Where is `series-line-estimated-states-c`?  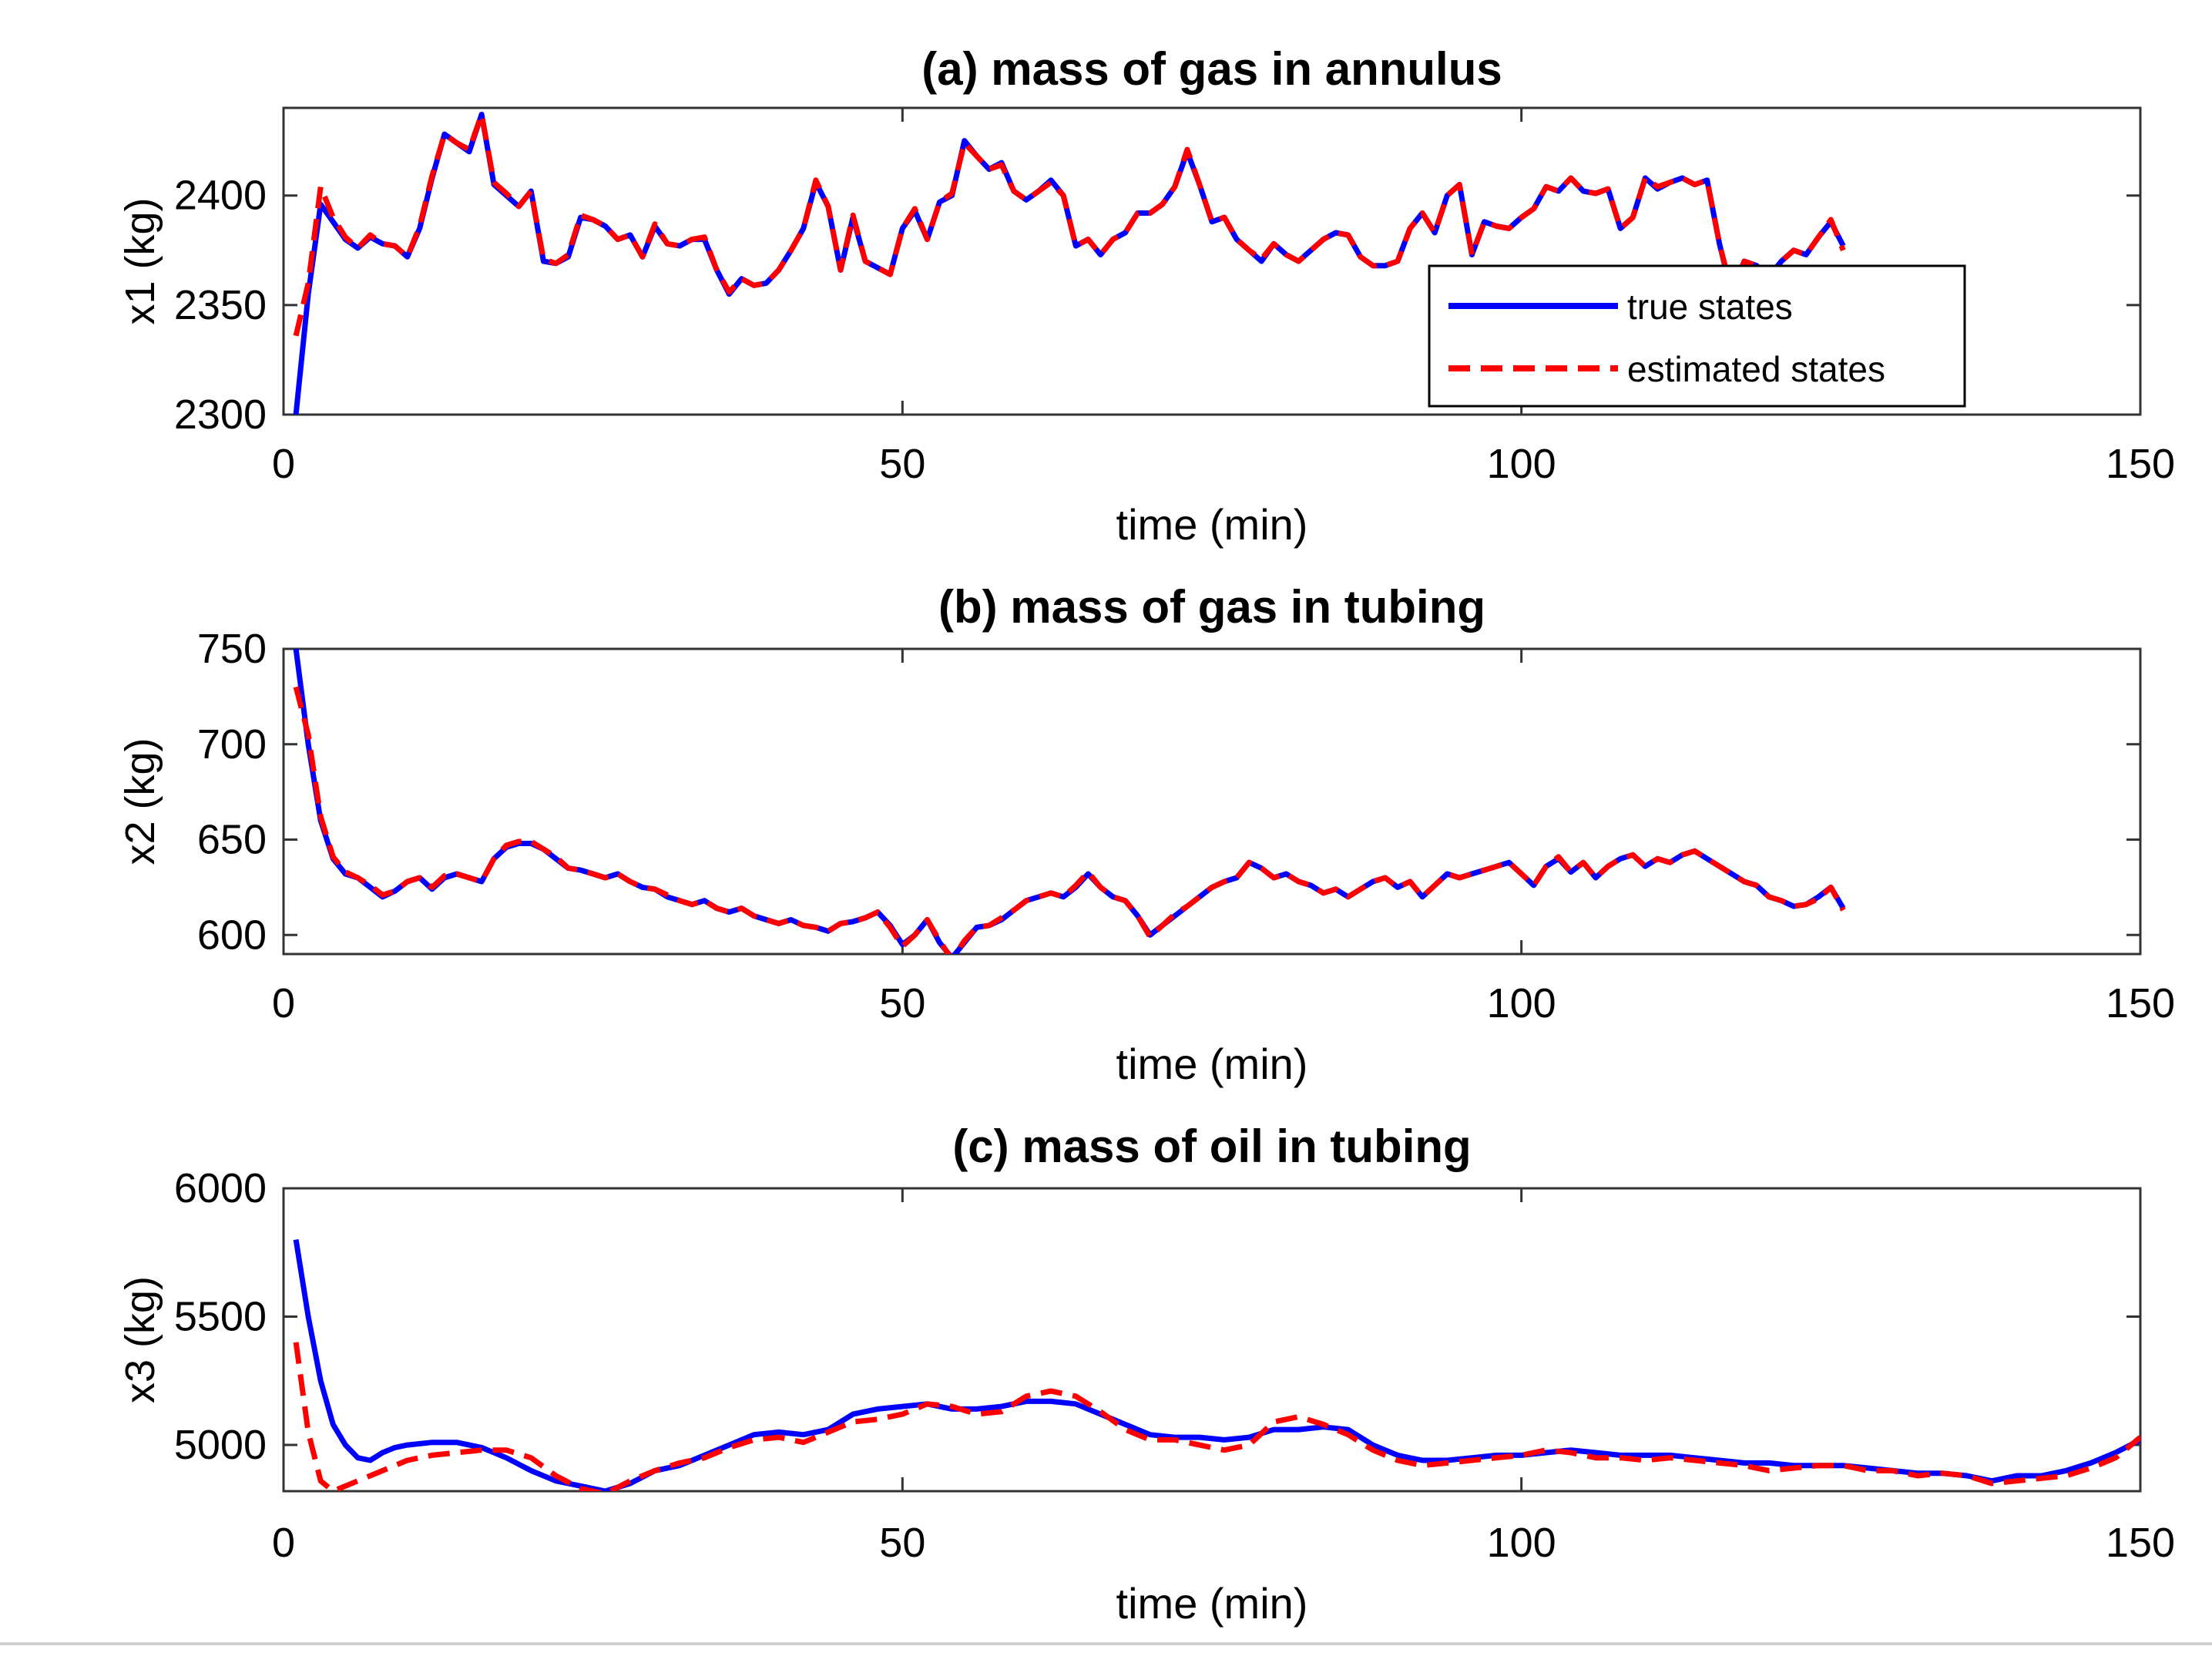
series-line-estimated-states-c is located at coordinates (1217, 1416).